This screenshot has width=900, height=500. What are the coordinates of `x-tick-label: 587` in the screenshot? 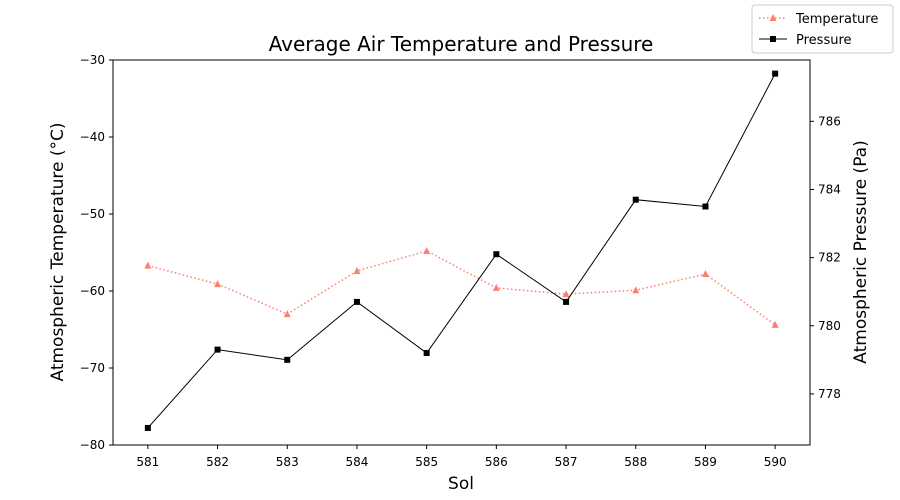 It's located at (566, 462).